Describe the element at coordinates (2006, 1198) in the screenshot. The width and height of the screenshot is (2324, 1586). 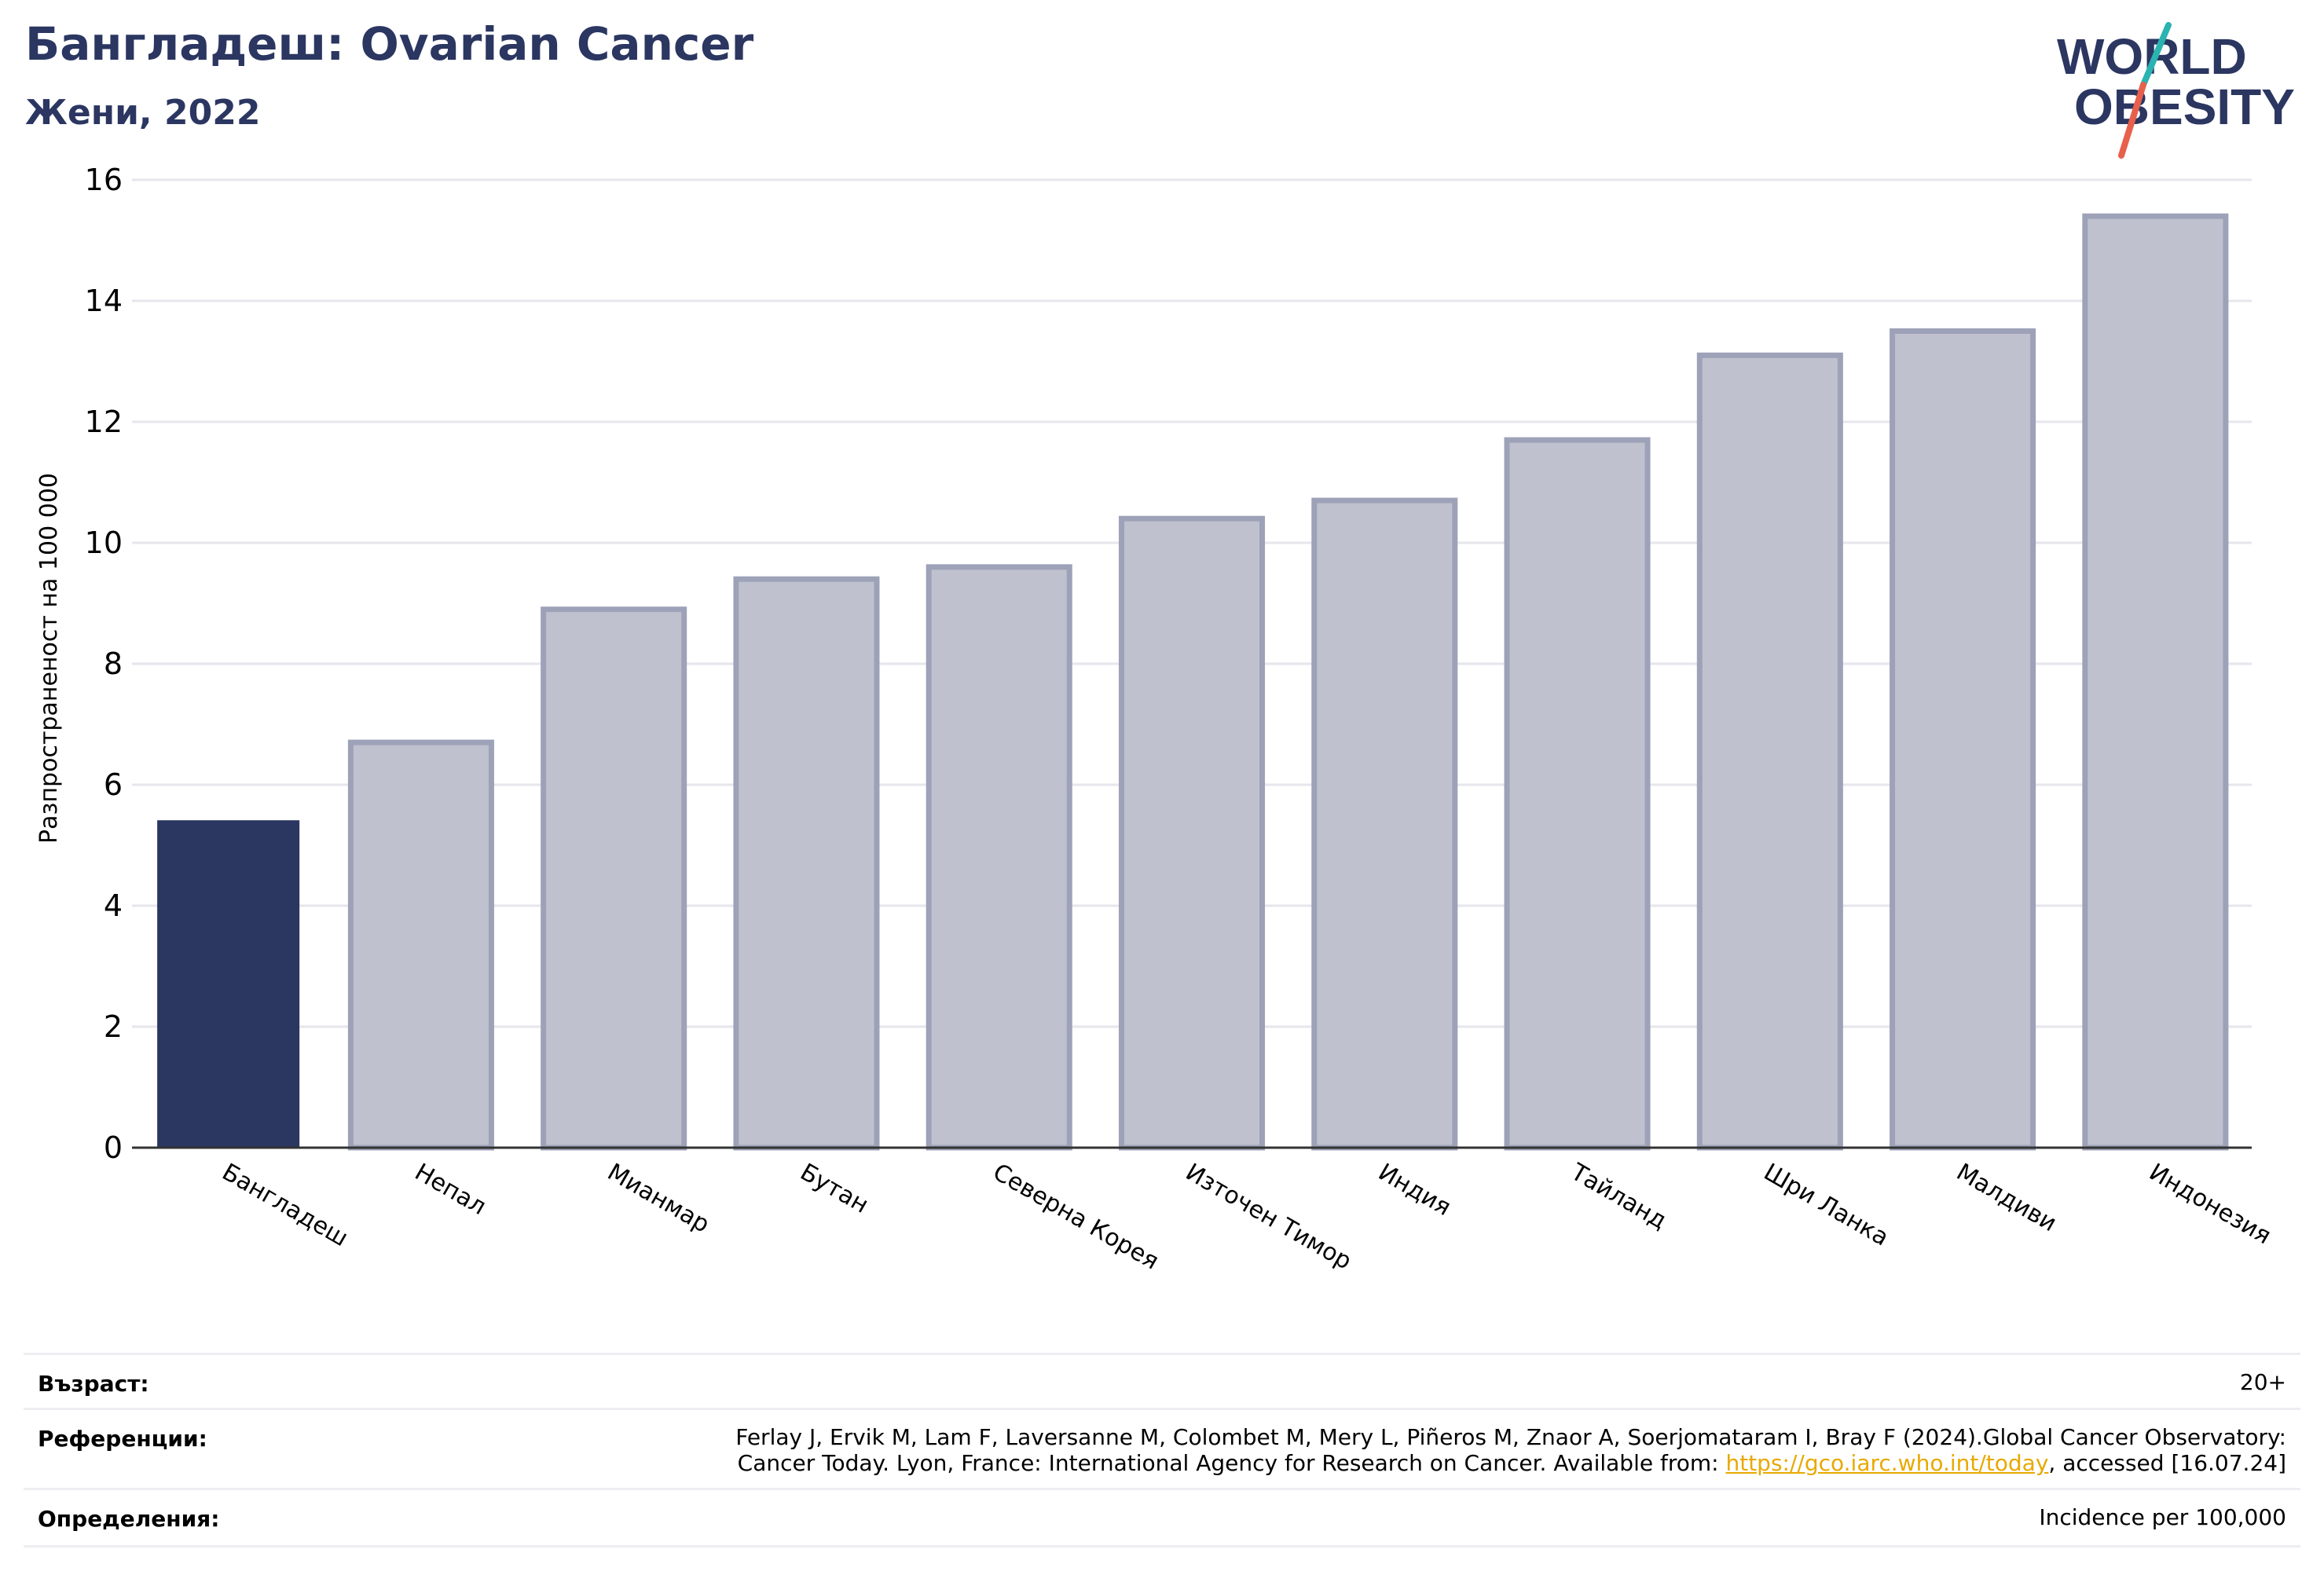
I see `x-tick-label: Малдиви` at that location.